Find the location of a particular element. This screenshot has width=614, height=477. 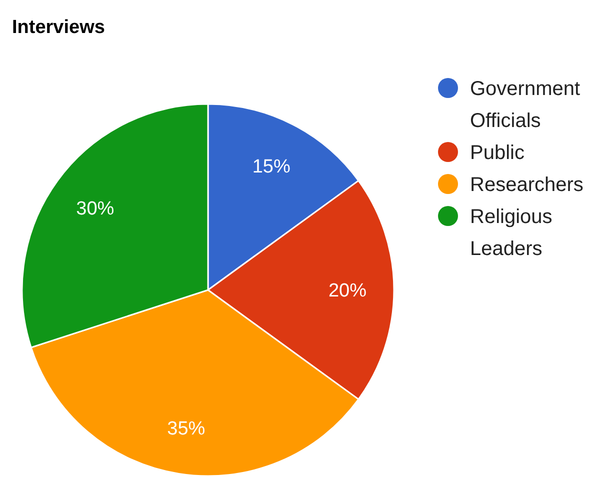

data-label: 20% is located at coordinates (347, 291).